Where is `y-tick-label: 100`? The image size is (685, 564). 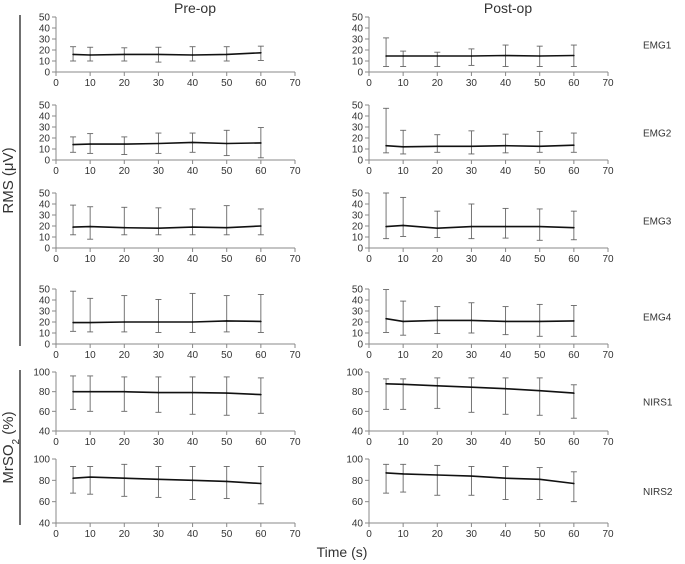 y-tick-label: 100 is located at coordinates (354, 460).